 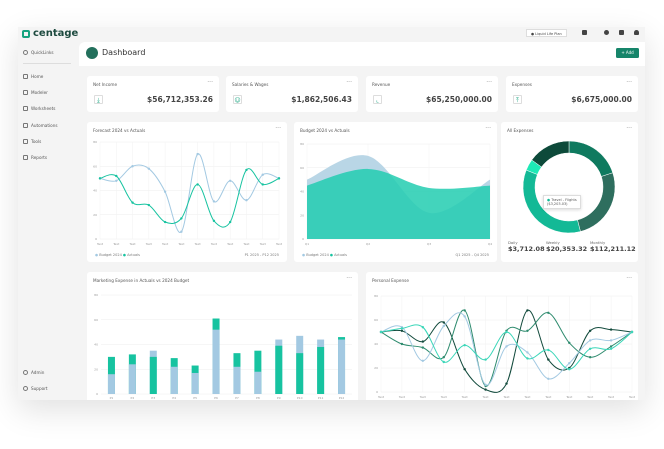 I want to click on sidebar-item-admin: Admin, so click(x=33, y=372).